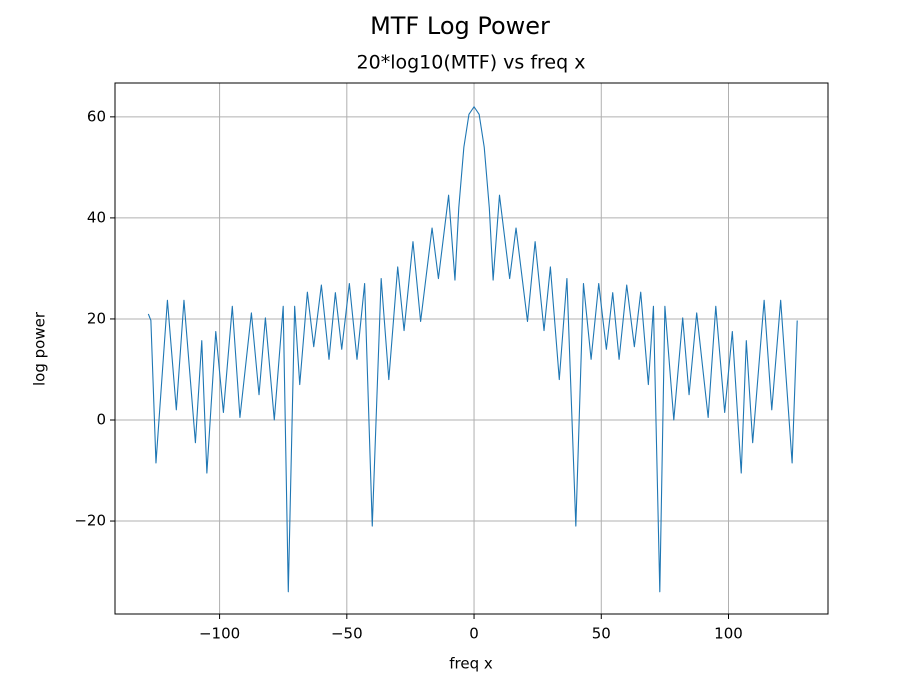 Image resolution: width=921 pixels, height=691 pixels. I want to click on x-tick-label: −100, so click(219, 634).